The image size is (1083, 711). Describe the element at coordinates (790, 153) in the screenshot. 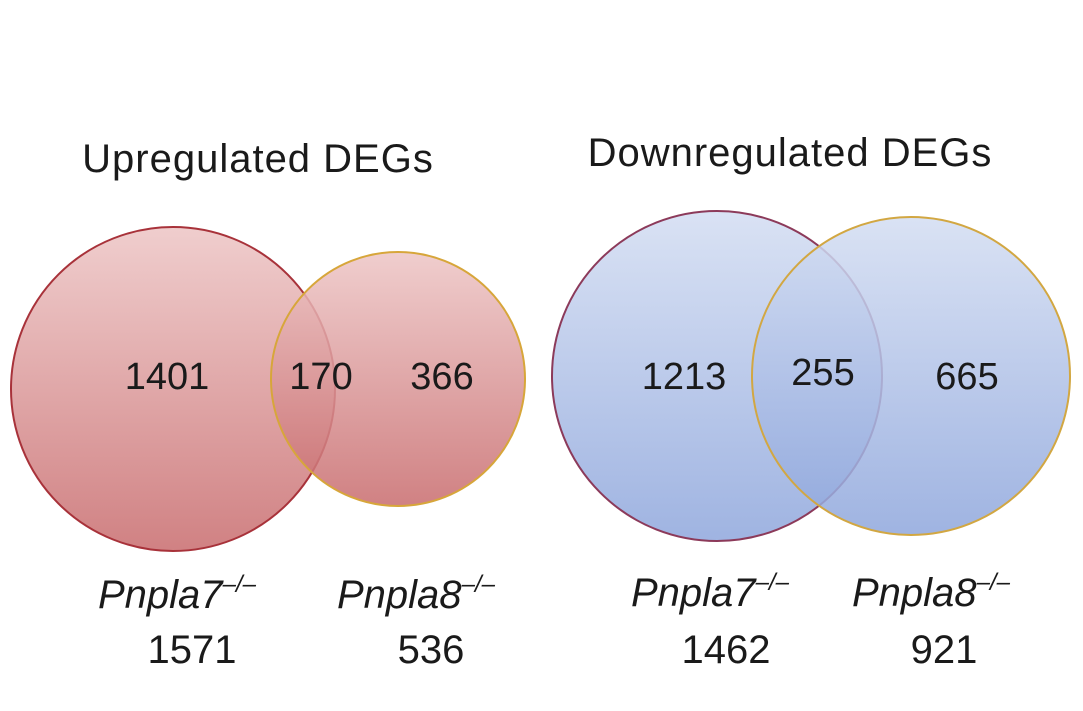

I see `venn-title-downregulated: Downregulated DEGs` at that location.